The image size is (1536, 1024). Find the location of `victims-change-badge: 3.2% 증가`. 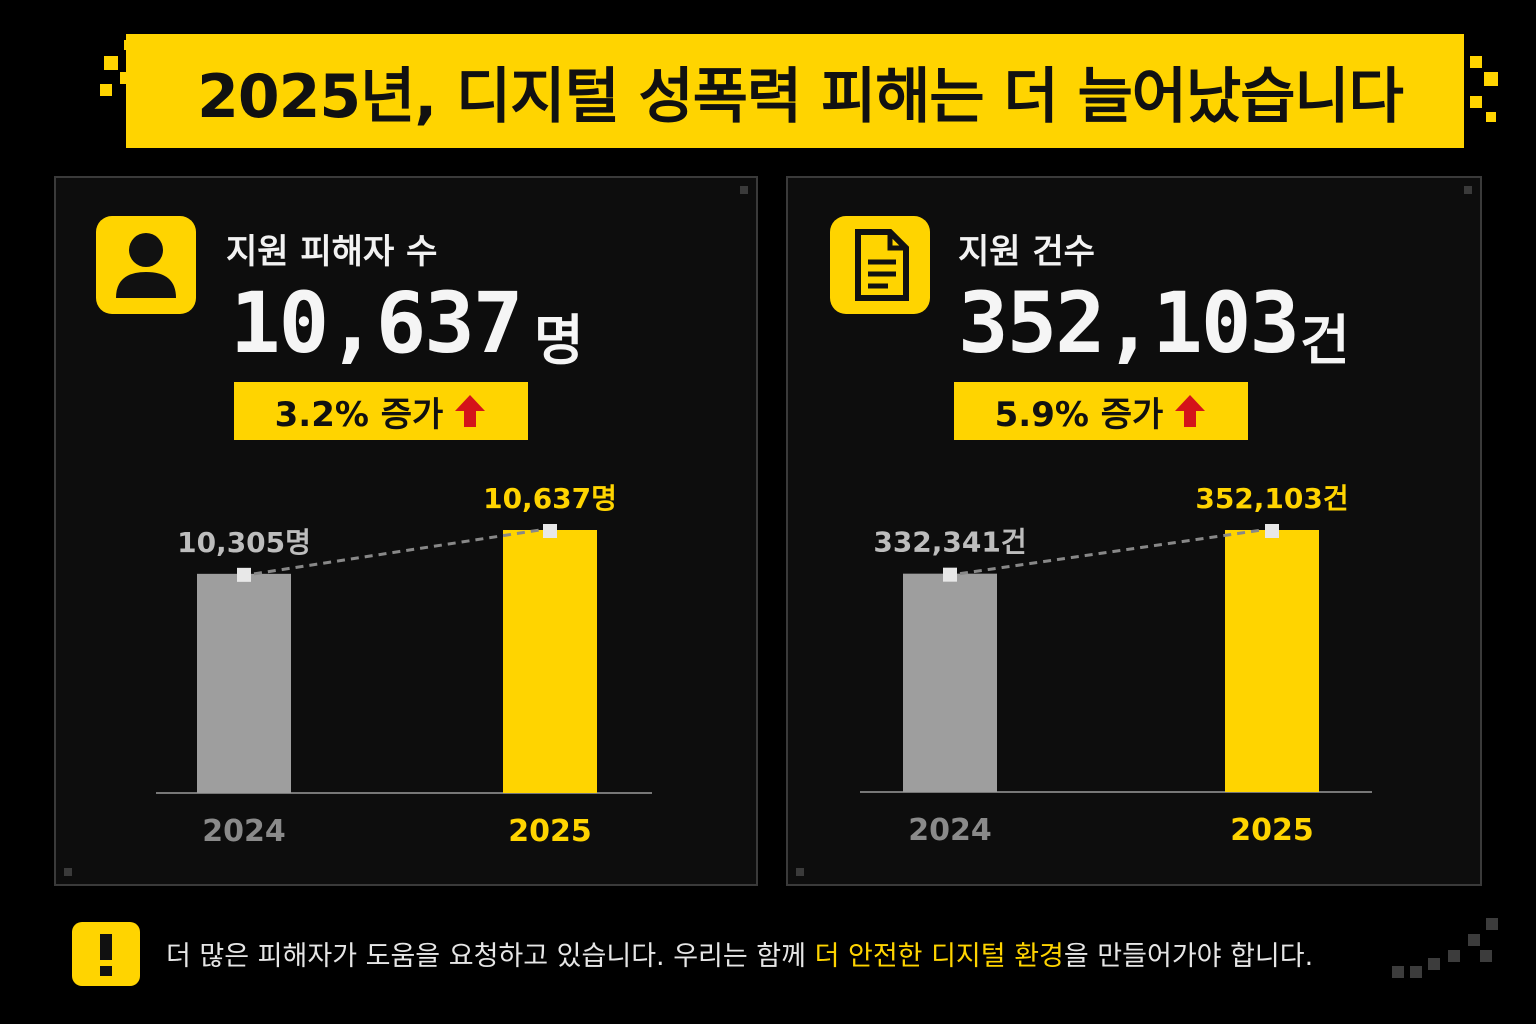

victims-change-badge: 3.2% 증가 is located at coordinates (381, 411).